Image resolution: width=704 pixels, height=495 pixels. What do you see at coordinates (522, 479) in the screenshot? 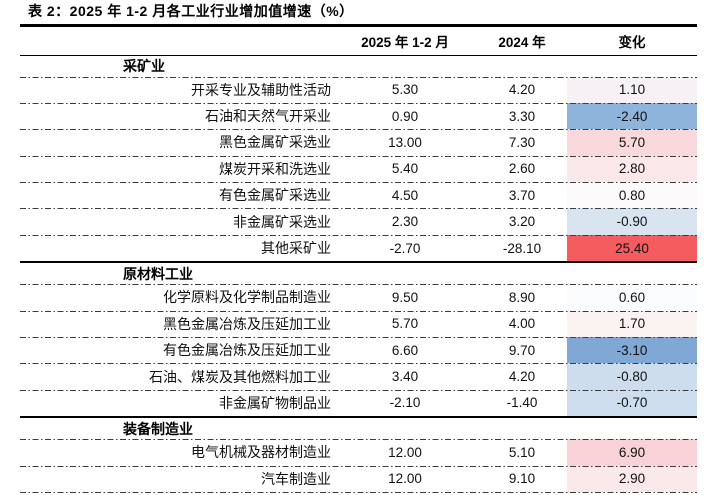
I see `value-2024: 9.10` at bounding box center [522, 479].